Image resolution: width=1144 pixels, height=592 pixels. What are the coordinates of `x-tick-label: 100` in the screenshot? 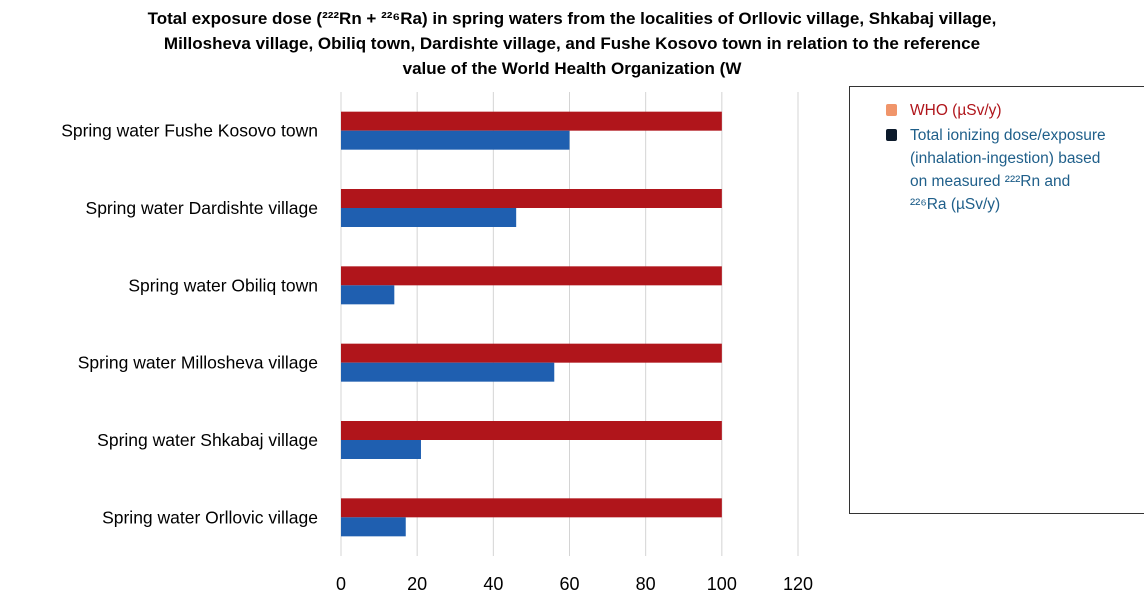 It's located at (722, 583).